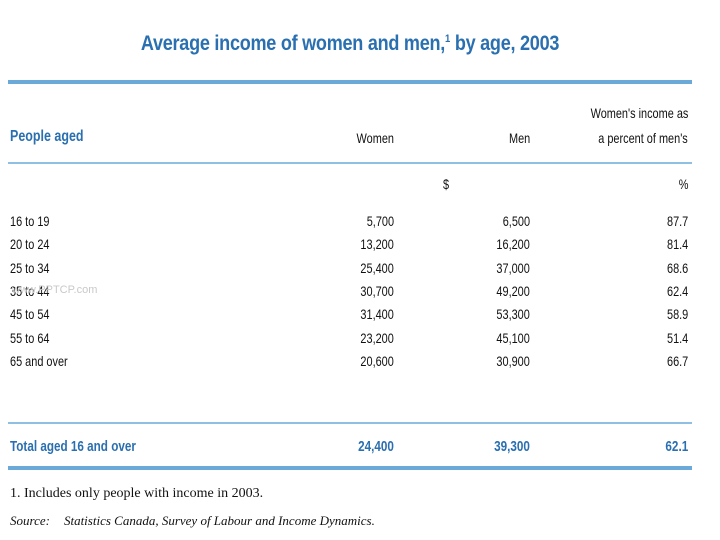 This screenshot has width=720, height=540. Describe the element at coordinates (30, 244) in the screenshot. I see `row-age: 20 to 24` at that location.